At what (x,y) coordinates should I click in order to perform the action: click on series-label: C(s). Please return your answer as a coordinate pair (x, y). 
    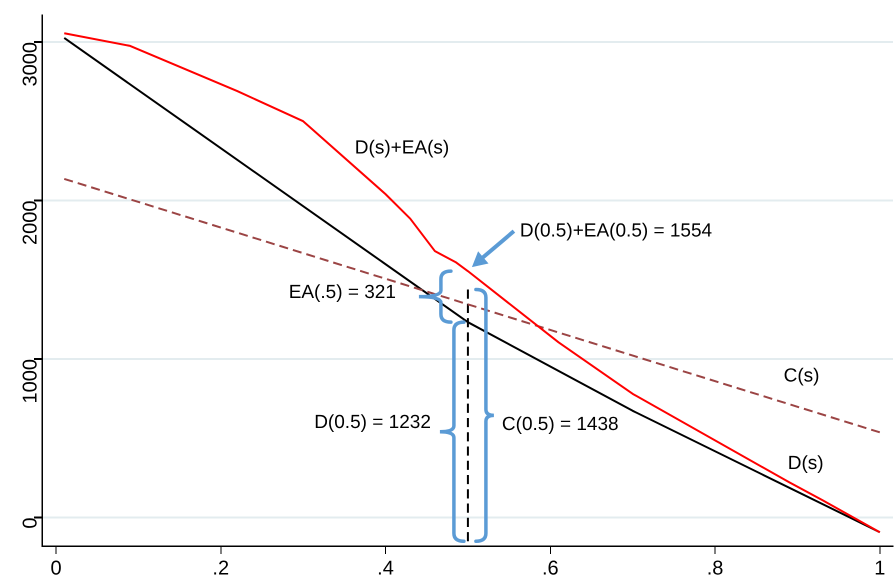
    Looking at the image, I should click on (802, 375).